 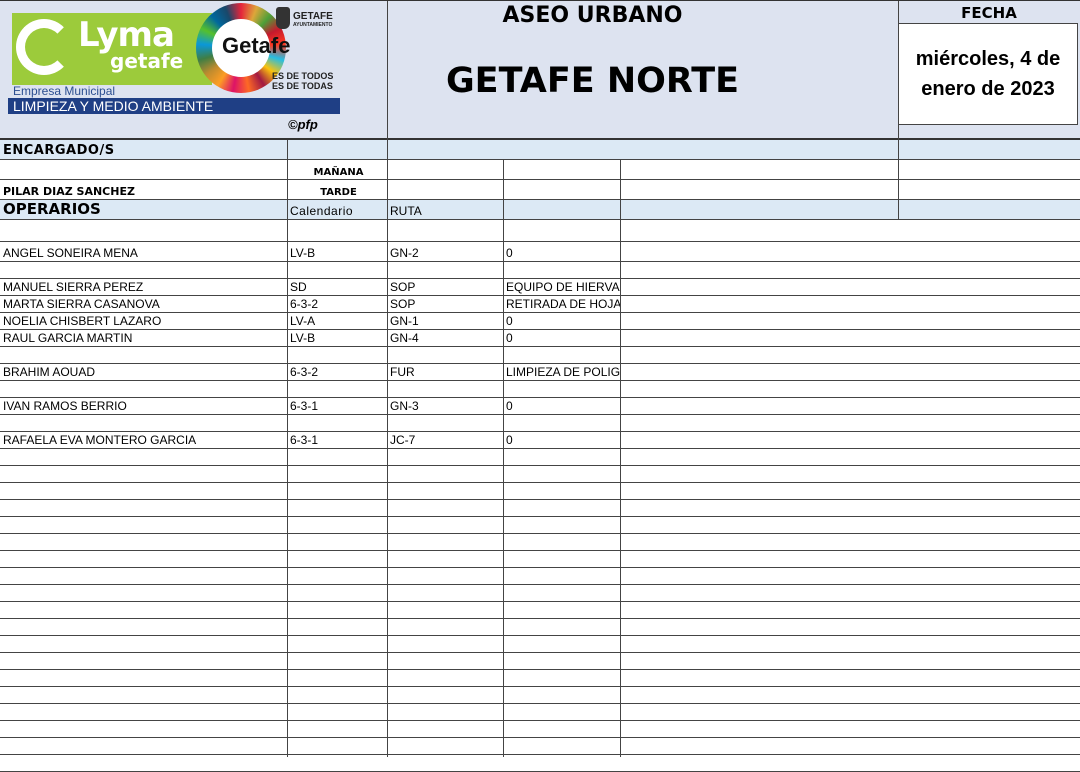 I want to click on logo-city: Getafe, so click(x=256, y=45).